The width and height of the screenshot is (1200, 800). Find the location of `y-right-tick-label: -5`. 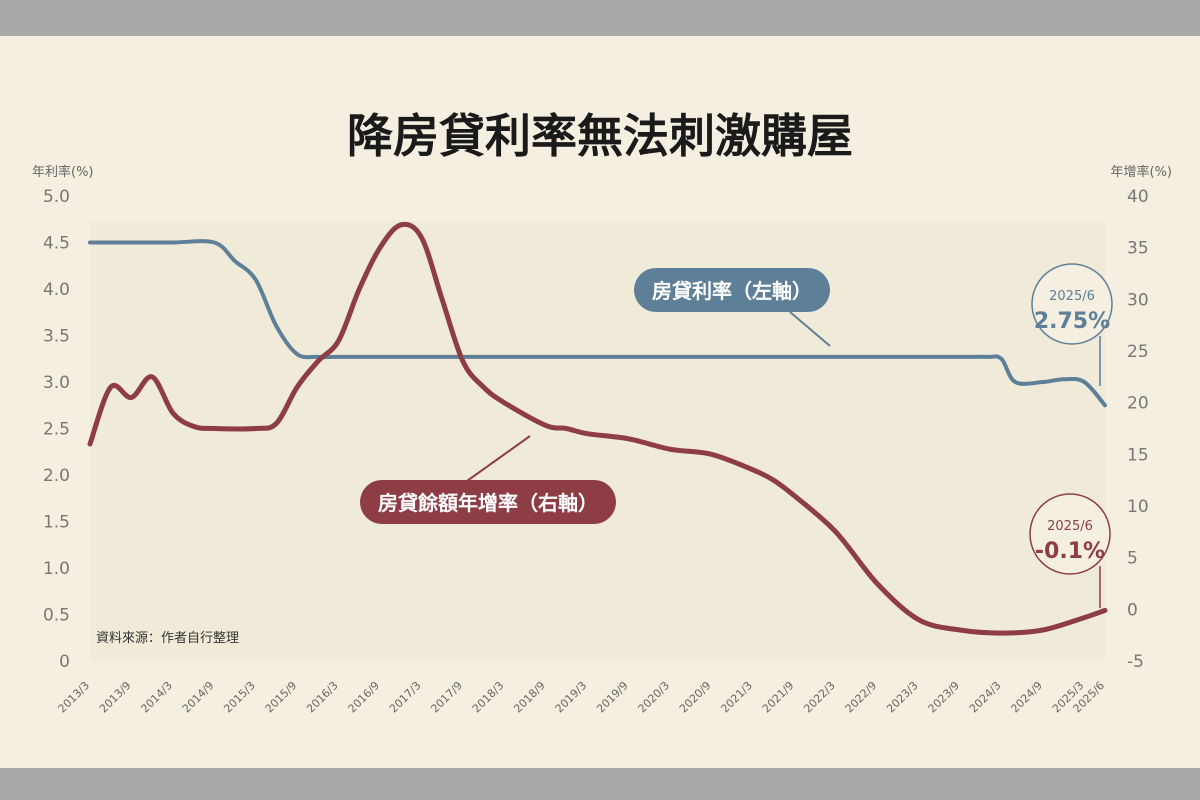

y-right-tick-label: -5 is located at coordinates (1135, 662).